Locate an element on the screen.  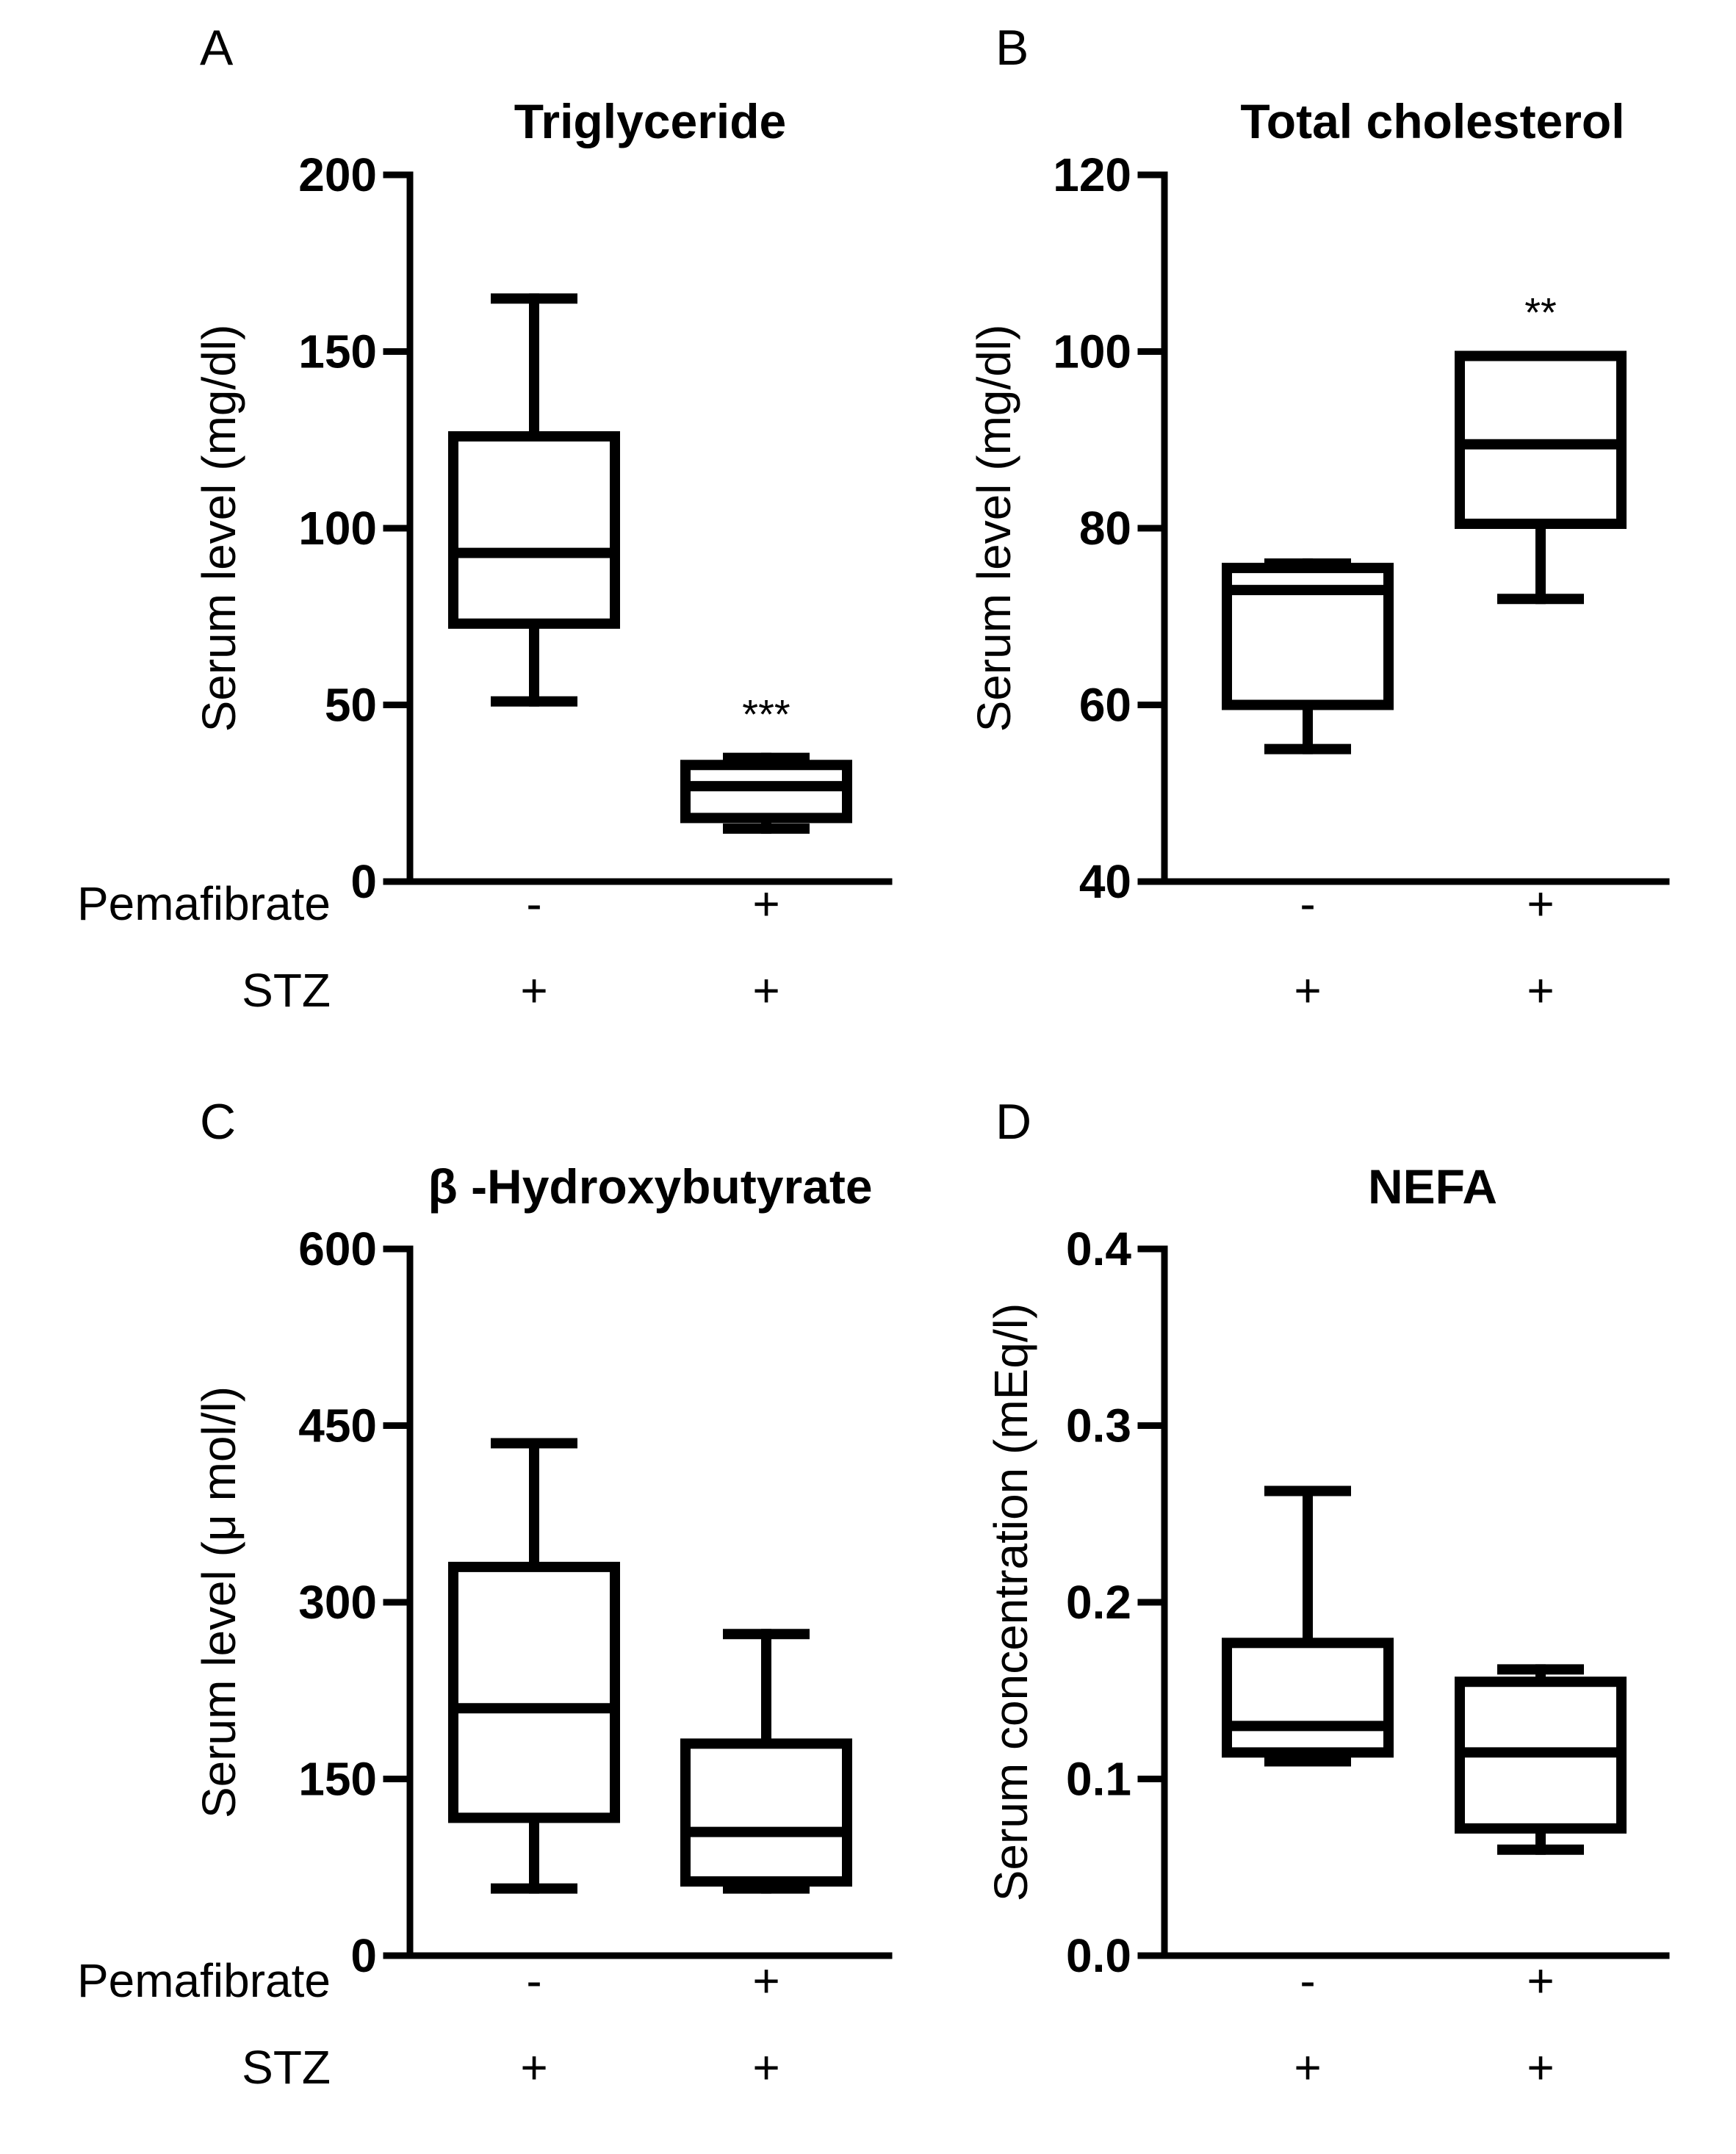
panel-letter: D is located at coordinates (1013, 1122).